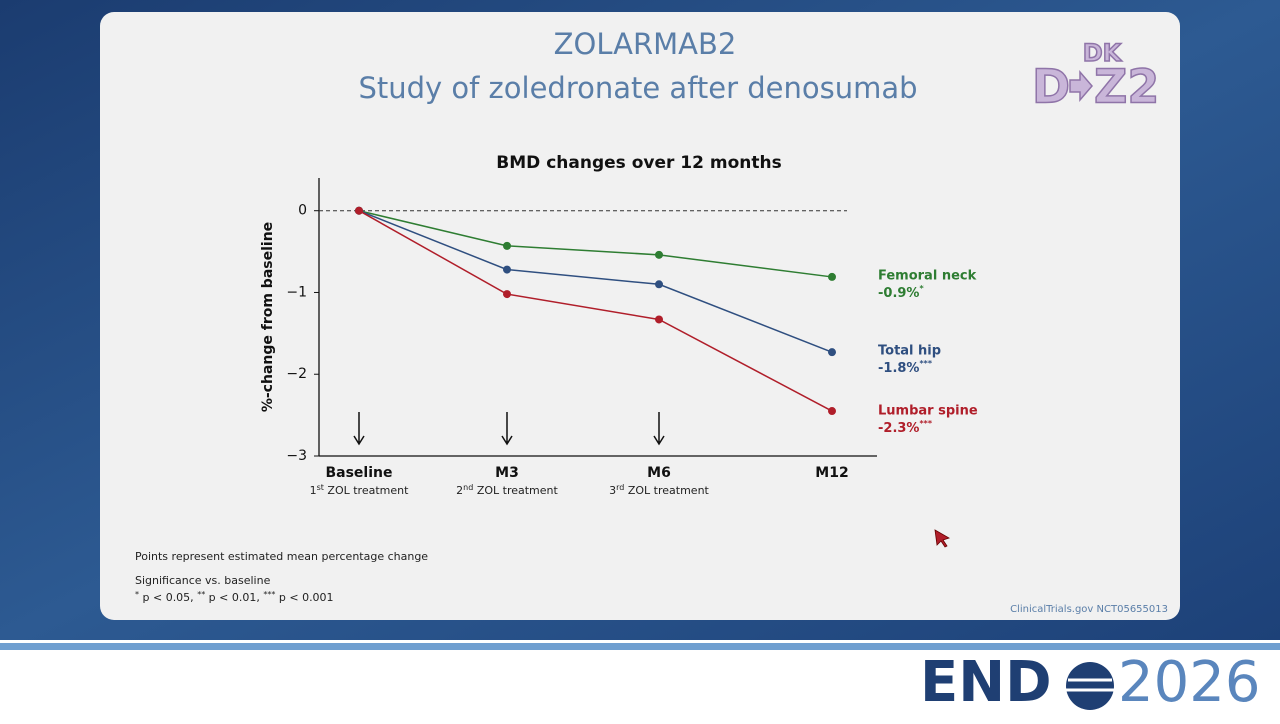  I want to click on treatment-number: 1, so click(313, 490).